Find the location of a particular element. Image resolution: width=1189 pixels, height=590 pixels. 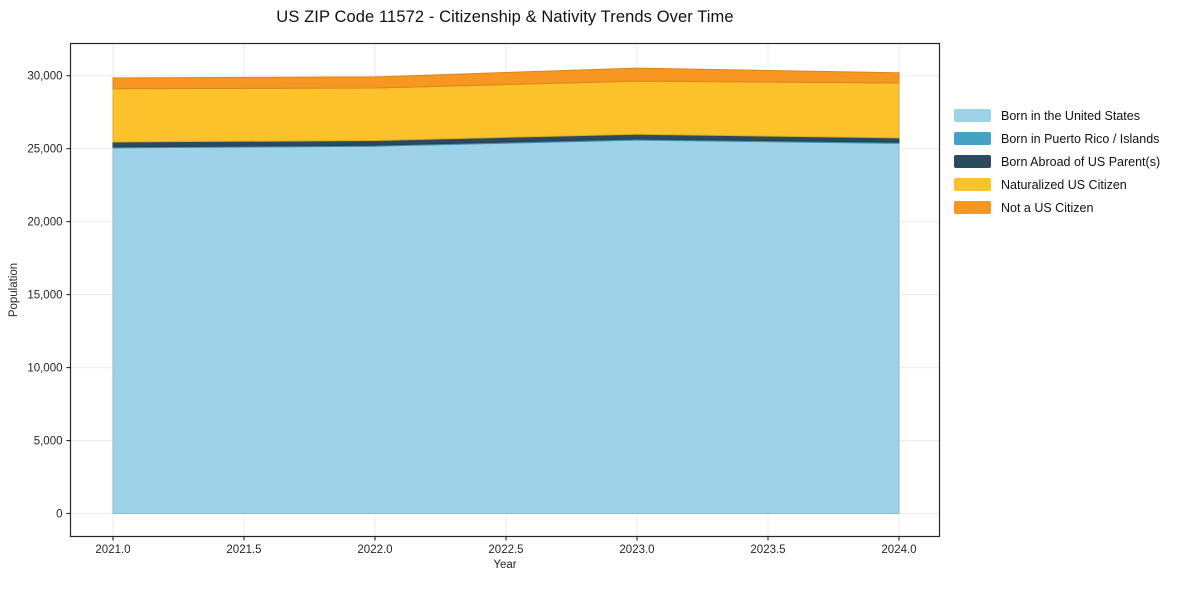

x-axis-label: Year is located at coordinates (505, 565).